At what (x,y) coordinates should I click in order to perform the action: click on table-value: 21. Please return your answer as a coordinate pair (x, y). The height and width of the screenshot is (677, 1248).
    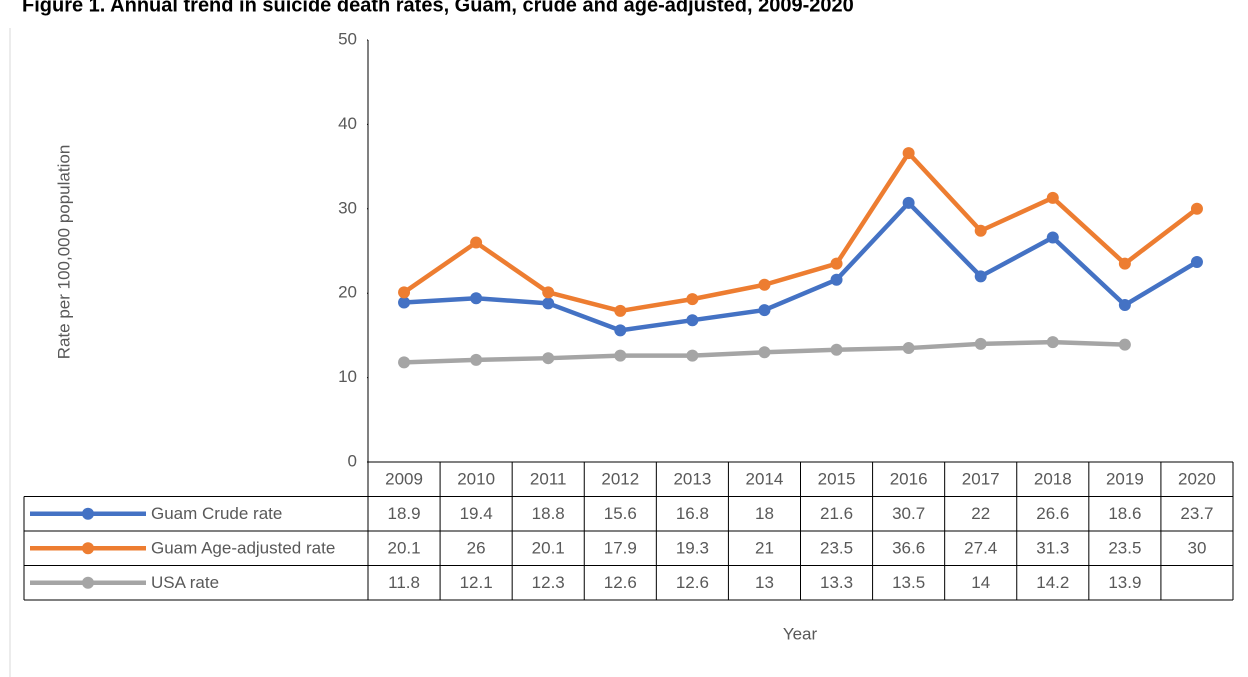
    Looking at the image, I should click on (764, 548).